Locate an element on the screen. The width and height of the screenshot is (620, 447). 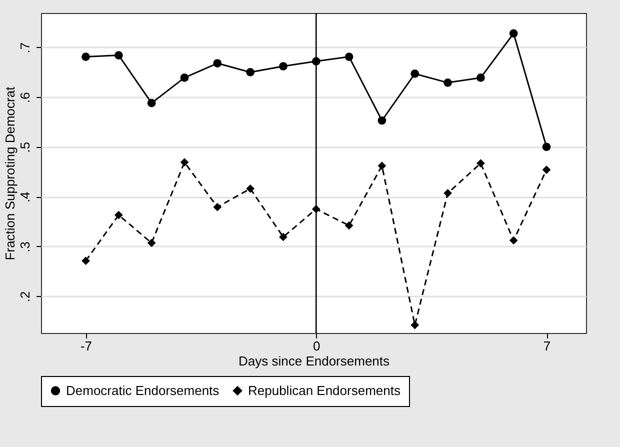
x-tick-label: -7 is located at coordinates (86, 346).